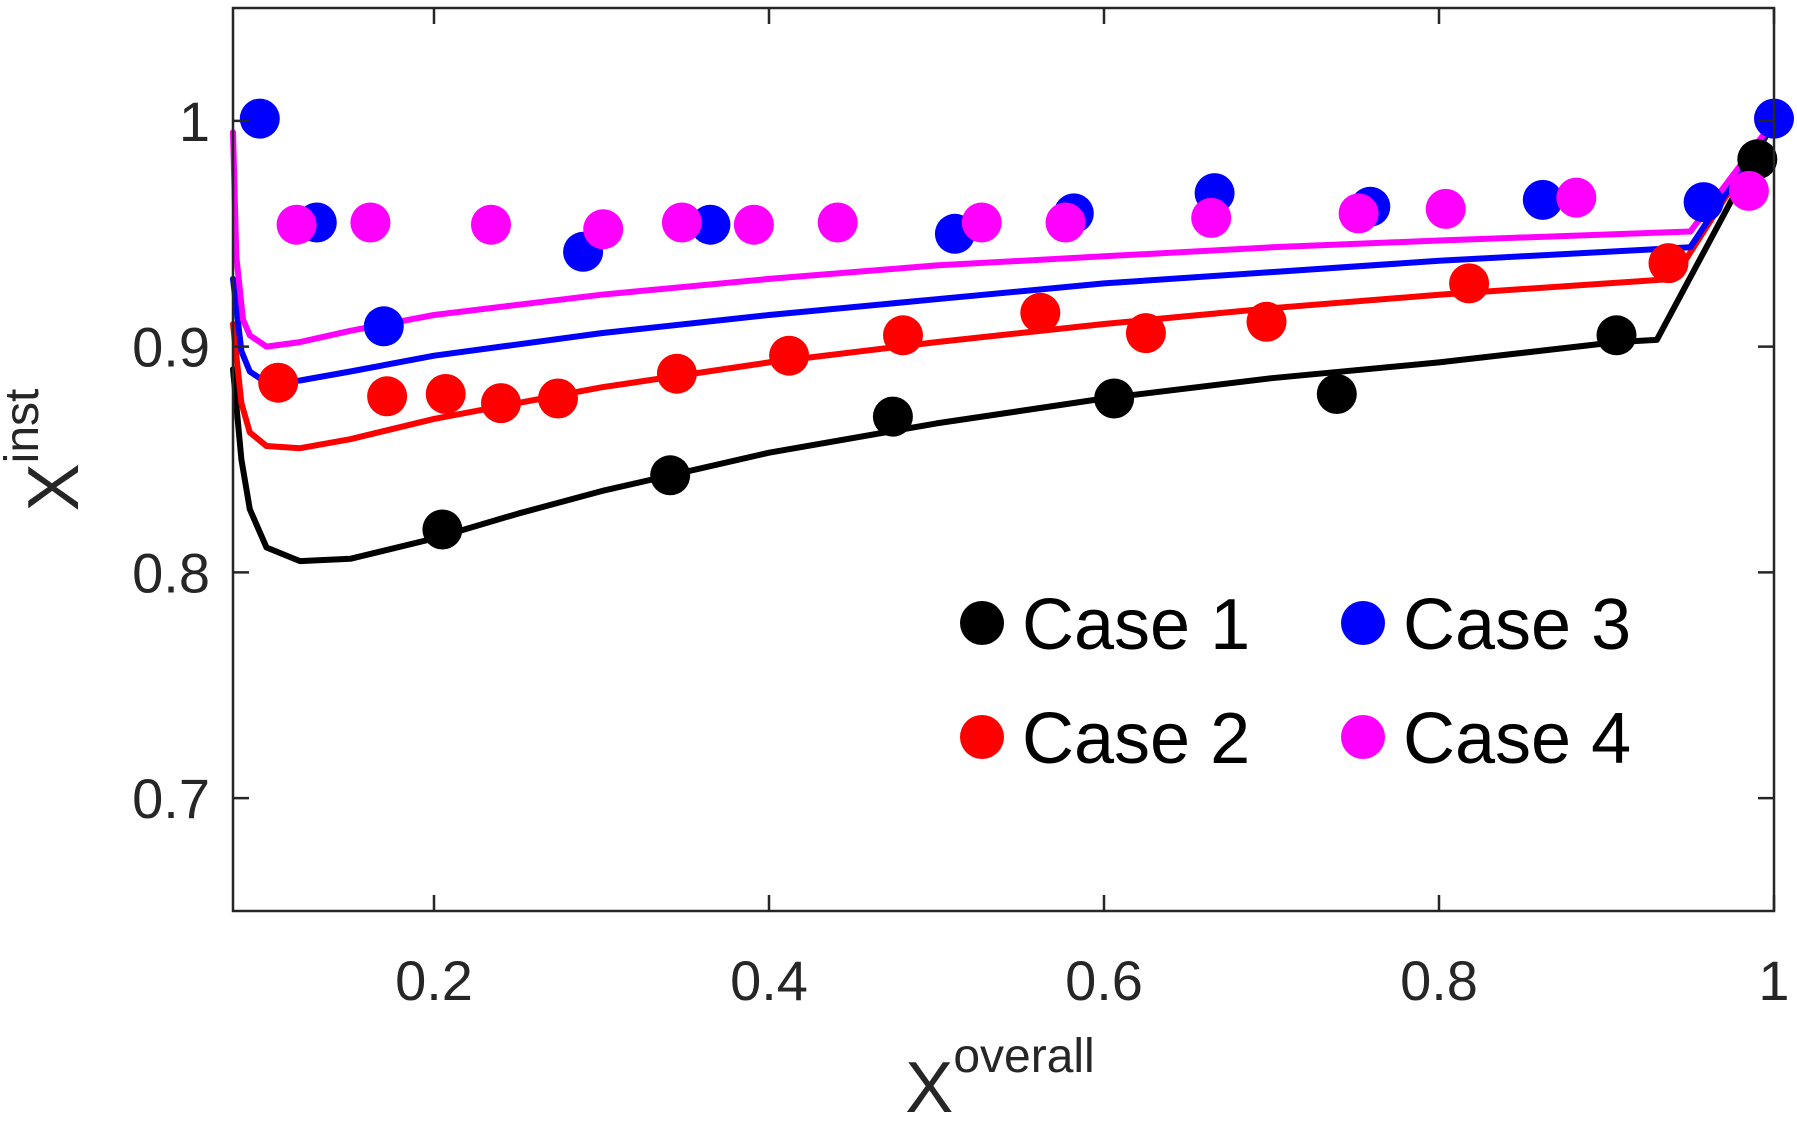 This screenshot has width=1797, height=1129. What do you see at coordinates (1773, 980) in the screenshot?
I see `x-tick-label: 1` at bounding box center [1773, 980].